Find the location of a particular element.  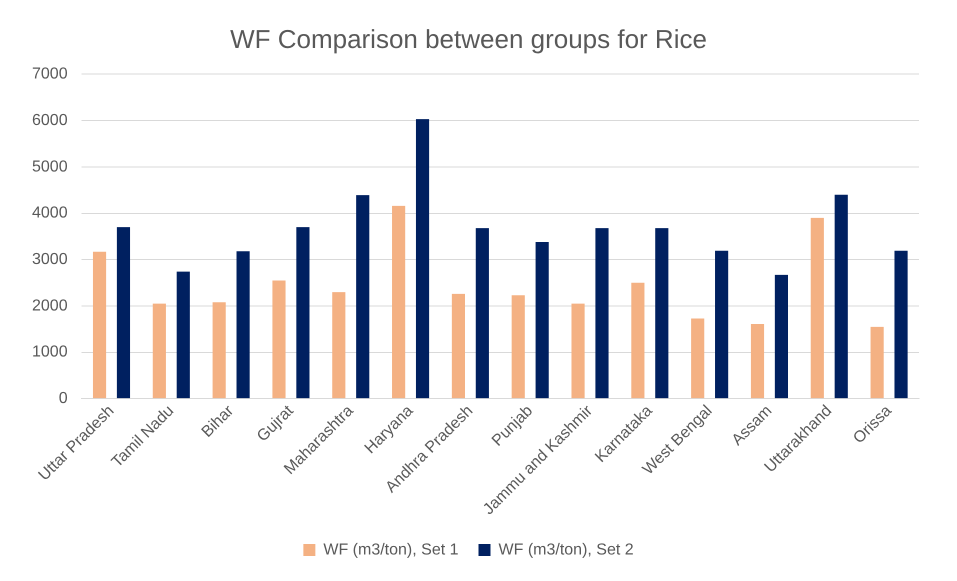

y-tick-label: 3000 is located at coordinates (50, 259).